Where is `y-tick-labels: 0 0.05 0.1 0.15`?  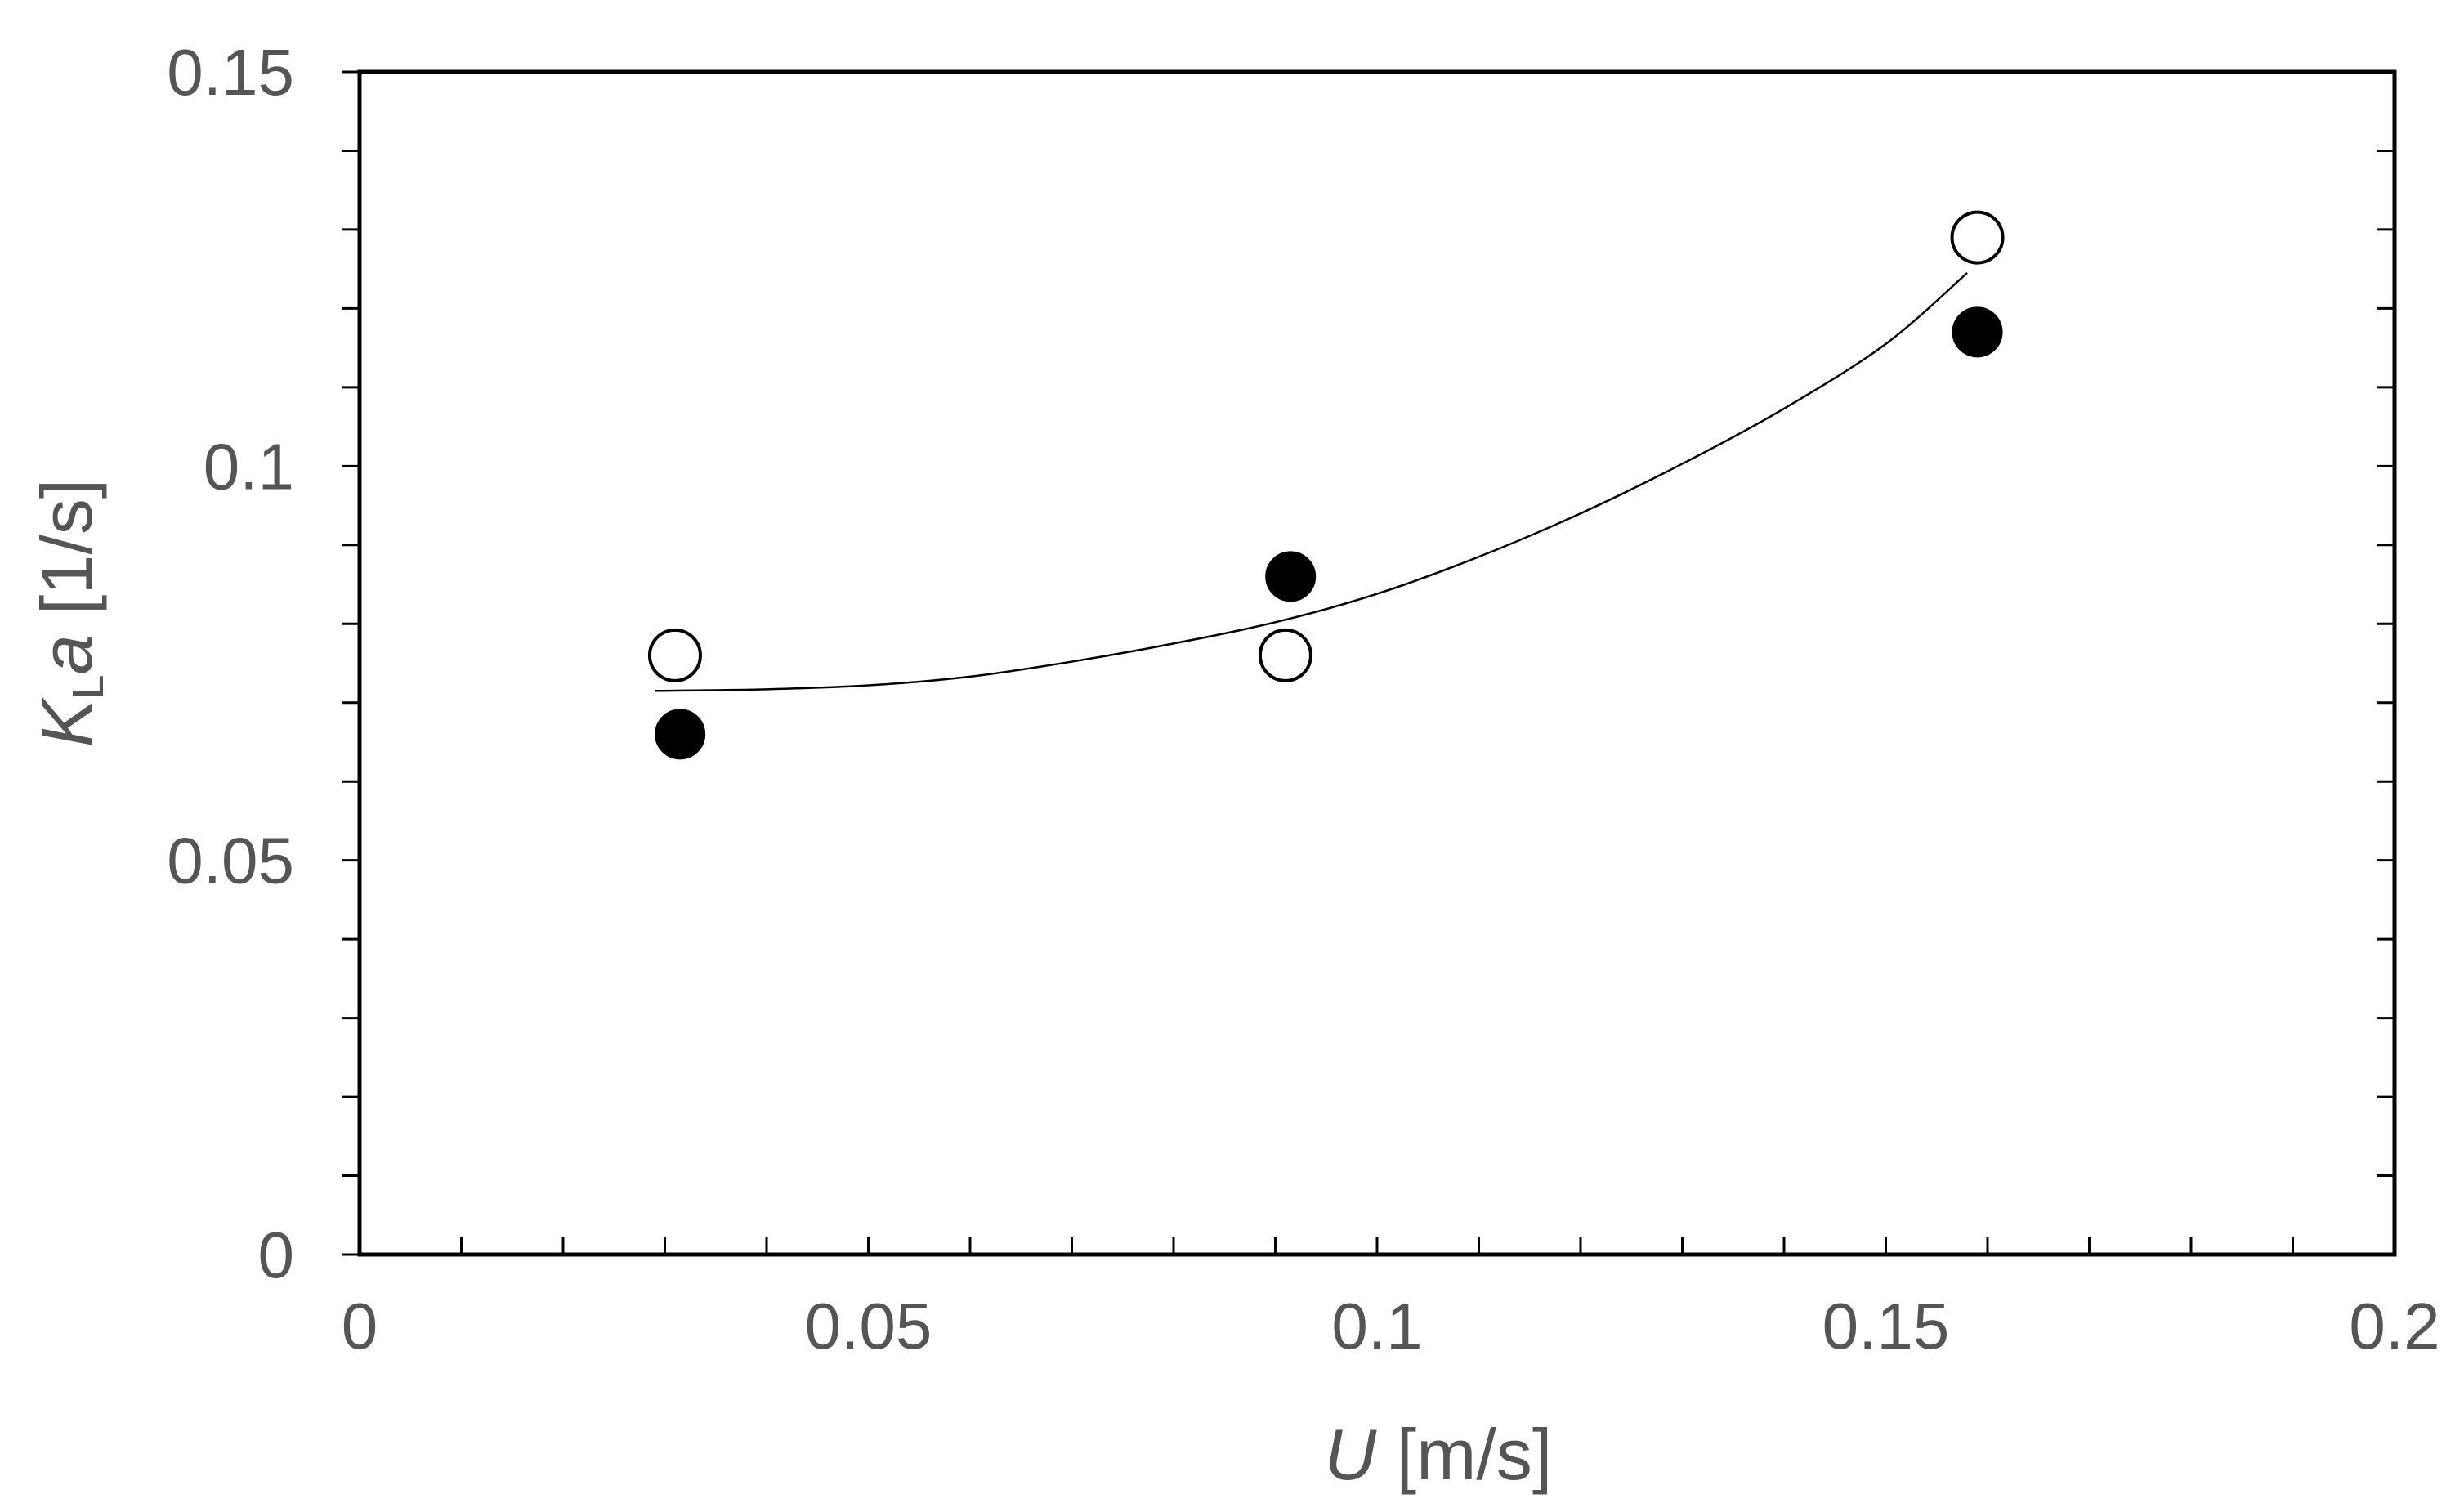 y-tick-labels: 0 0.05 0.1 0.15 is located at coordinates (230, 663).